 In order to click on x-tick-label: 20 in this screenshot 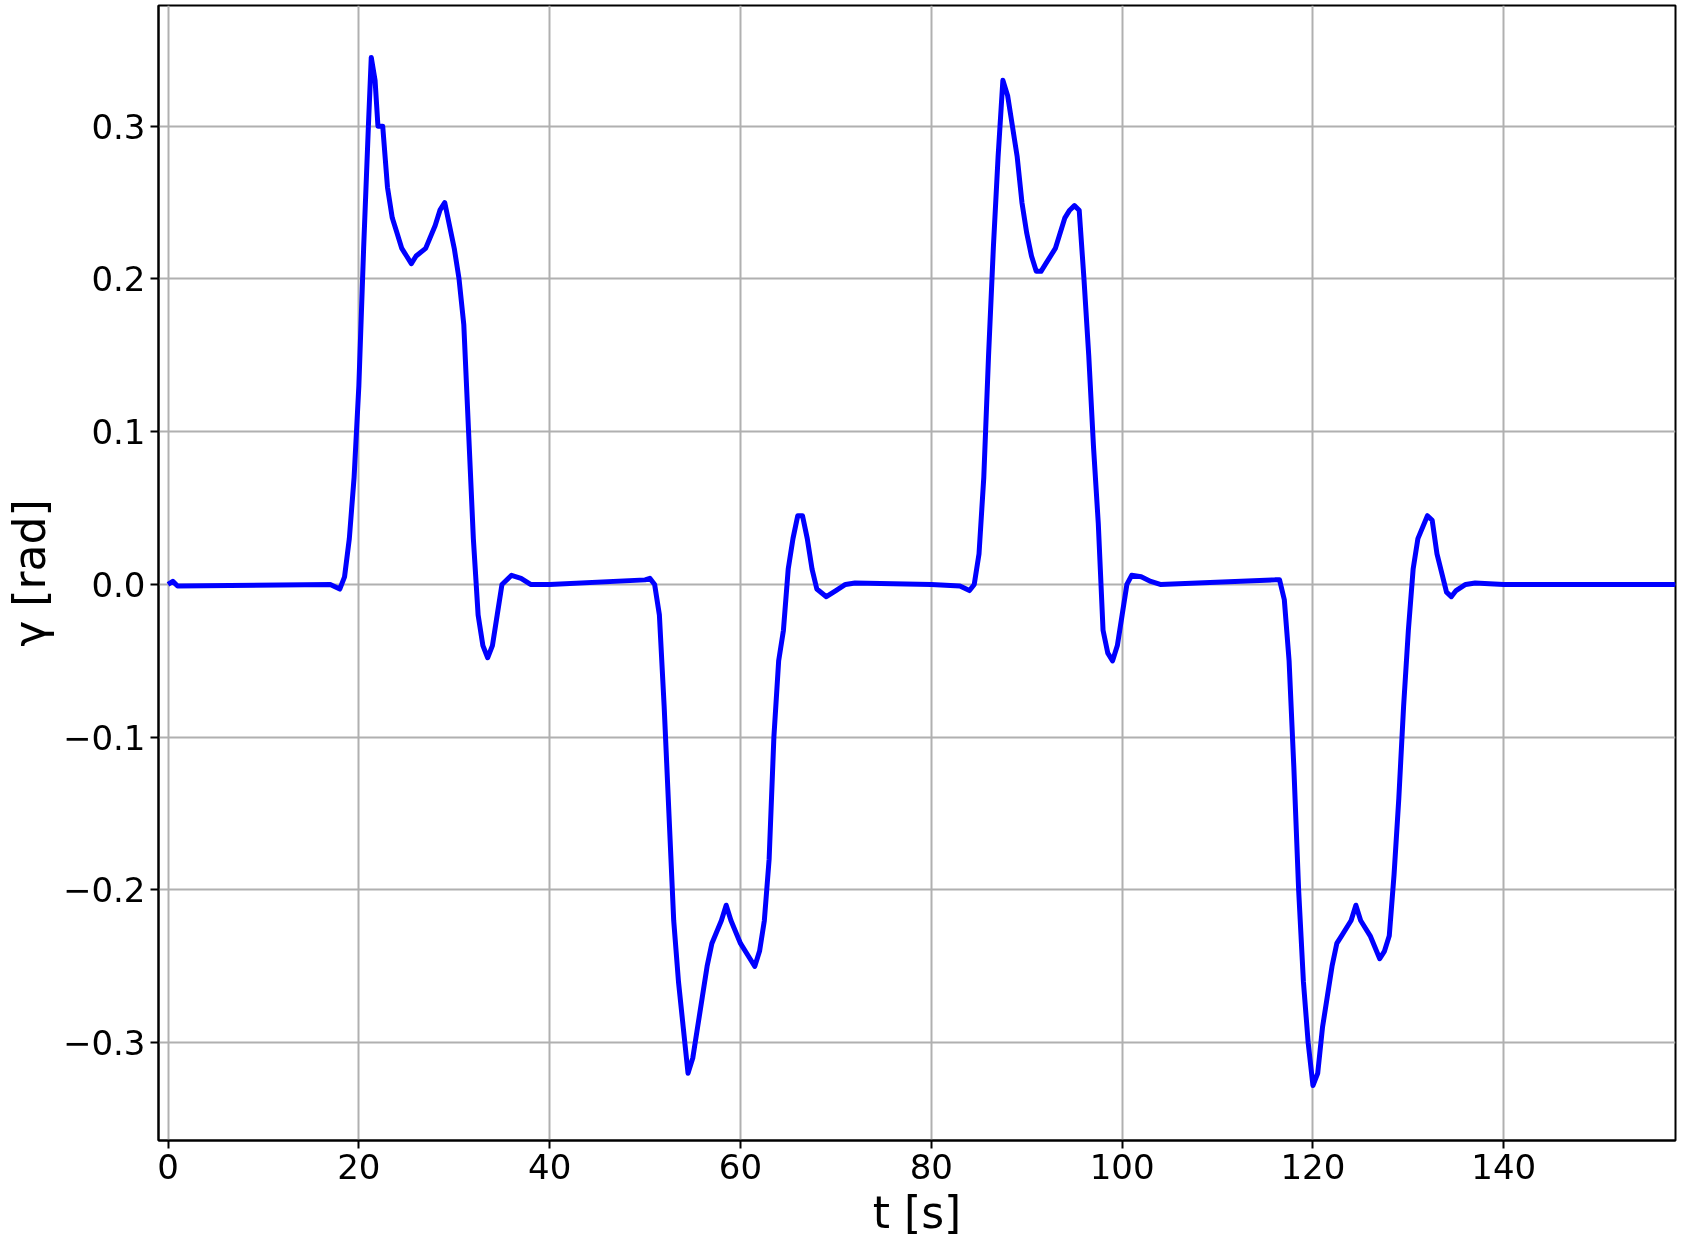, I will do `click(359, 1166)`.